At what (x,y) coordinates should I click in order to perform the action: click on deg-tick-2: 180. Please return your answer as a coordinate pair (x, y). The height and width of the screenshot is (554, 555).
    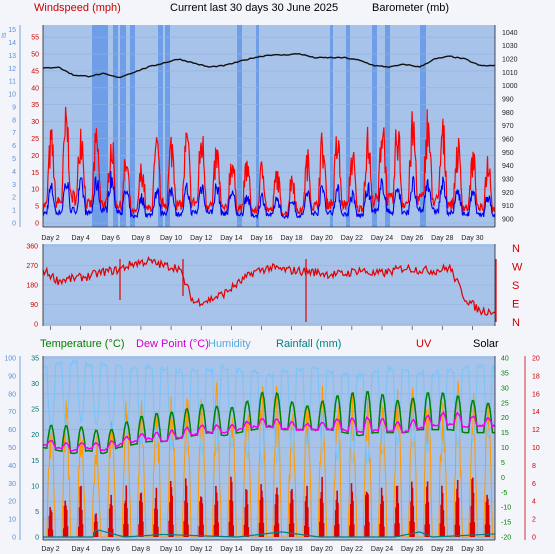
    Looking at the image, I should click on (32, 286).